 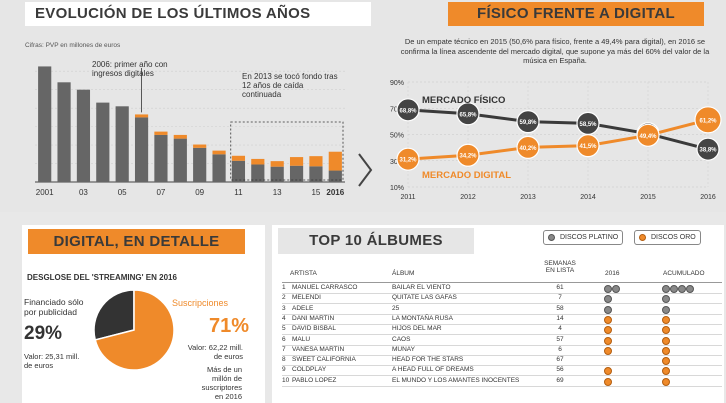 What do you see at coordinates (376, 241) in the screenshot?
I see `top10-title: TOP 10 ÁLBUMES` at bounding box center [376, 241].